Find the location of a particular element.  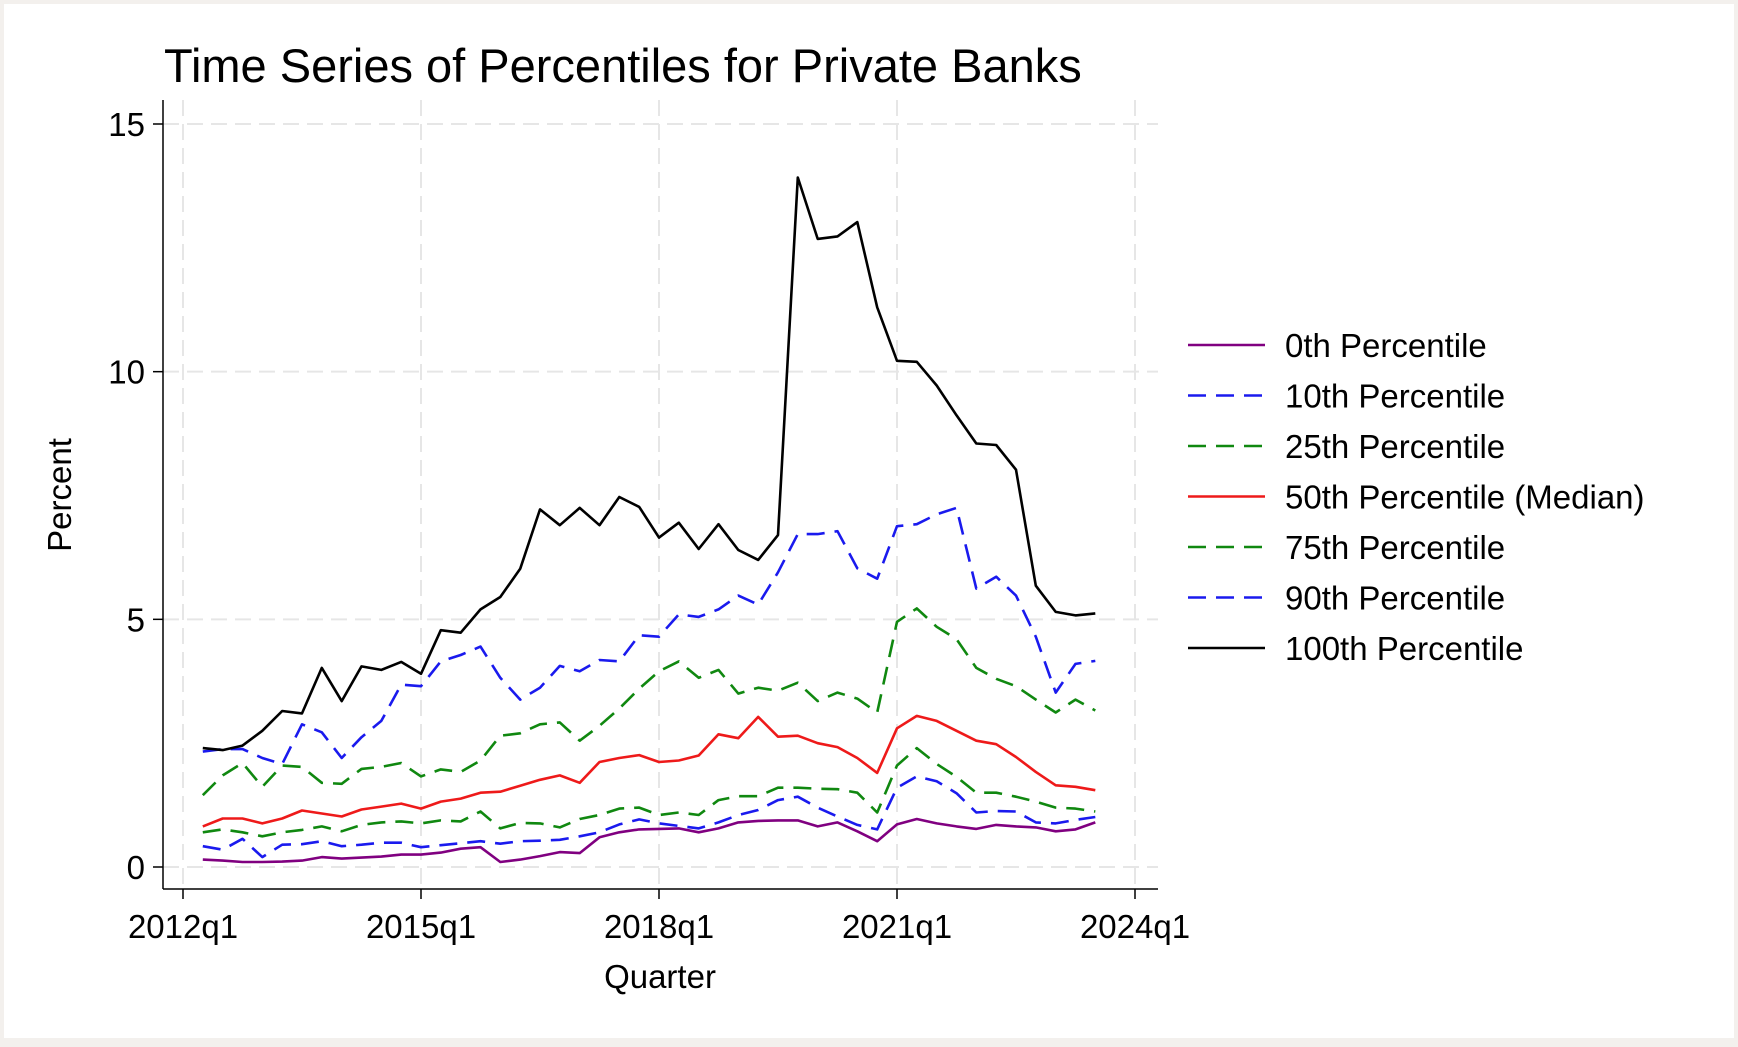

y-tick-label: 10 is located at coordinates (126, 372).